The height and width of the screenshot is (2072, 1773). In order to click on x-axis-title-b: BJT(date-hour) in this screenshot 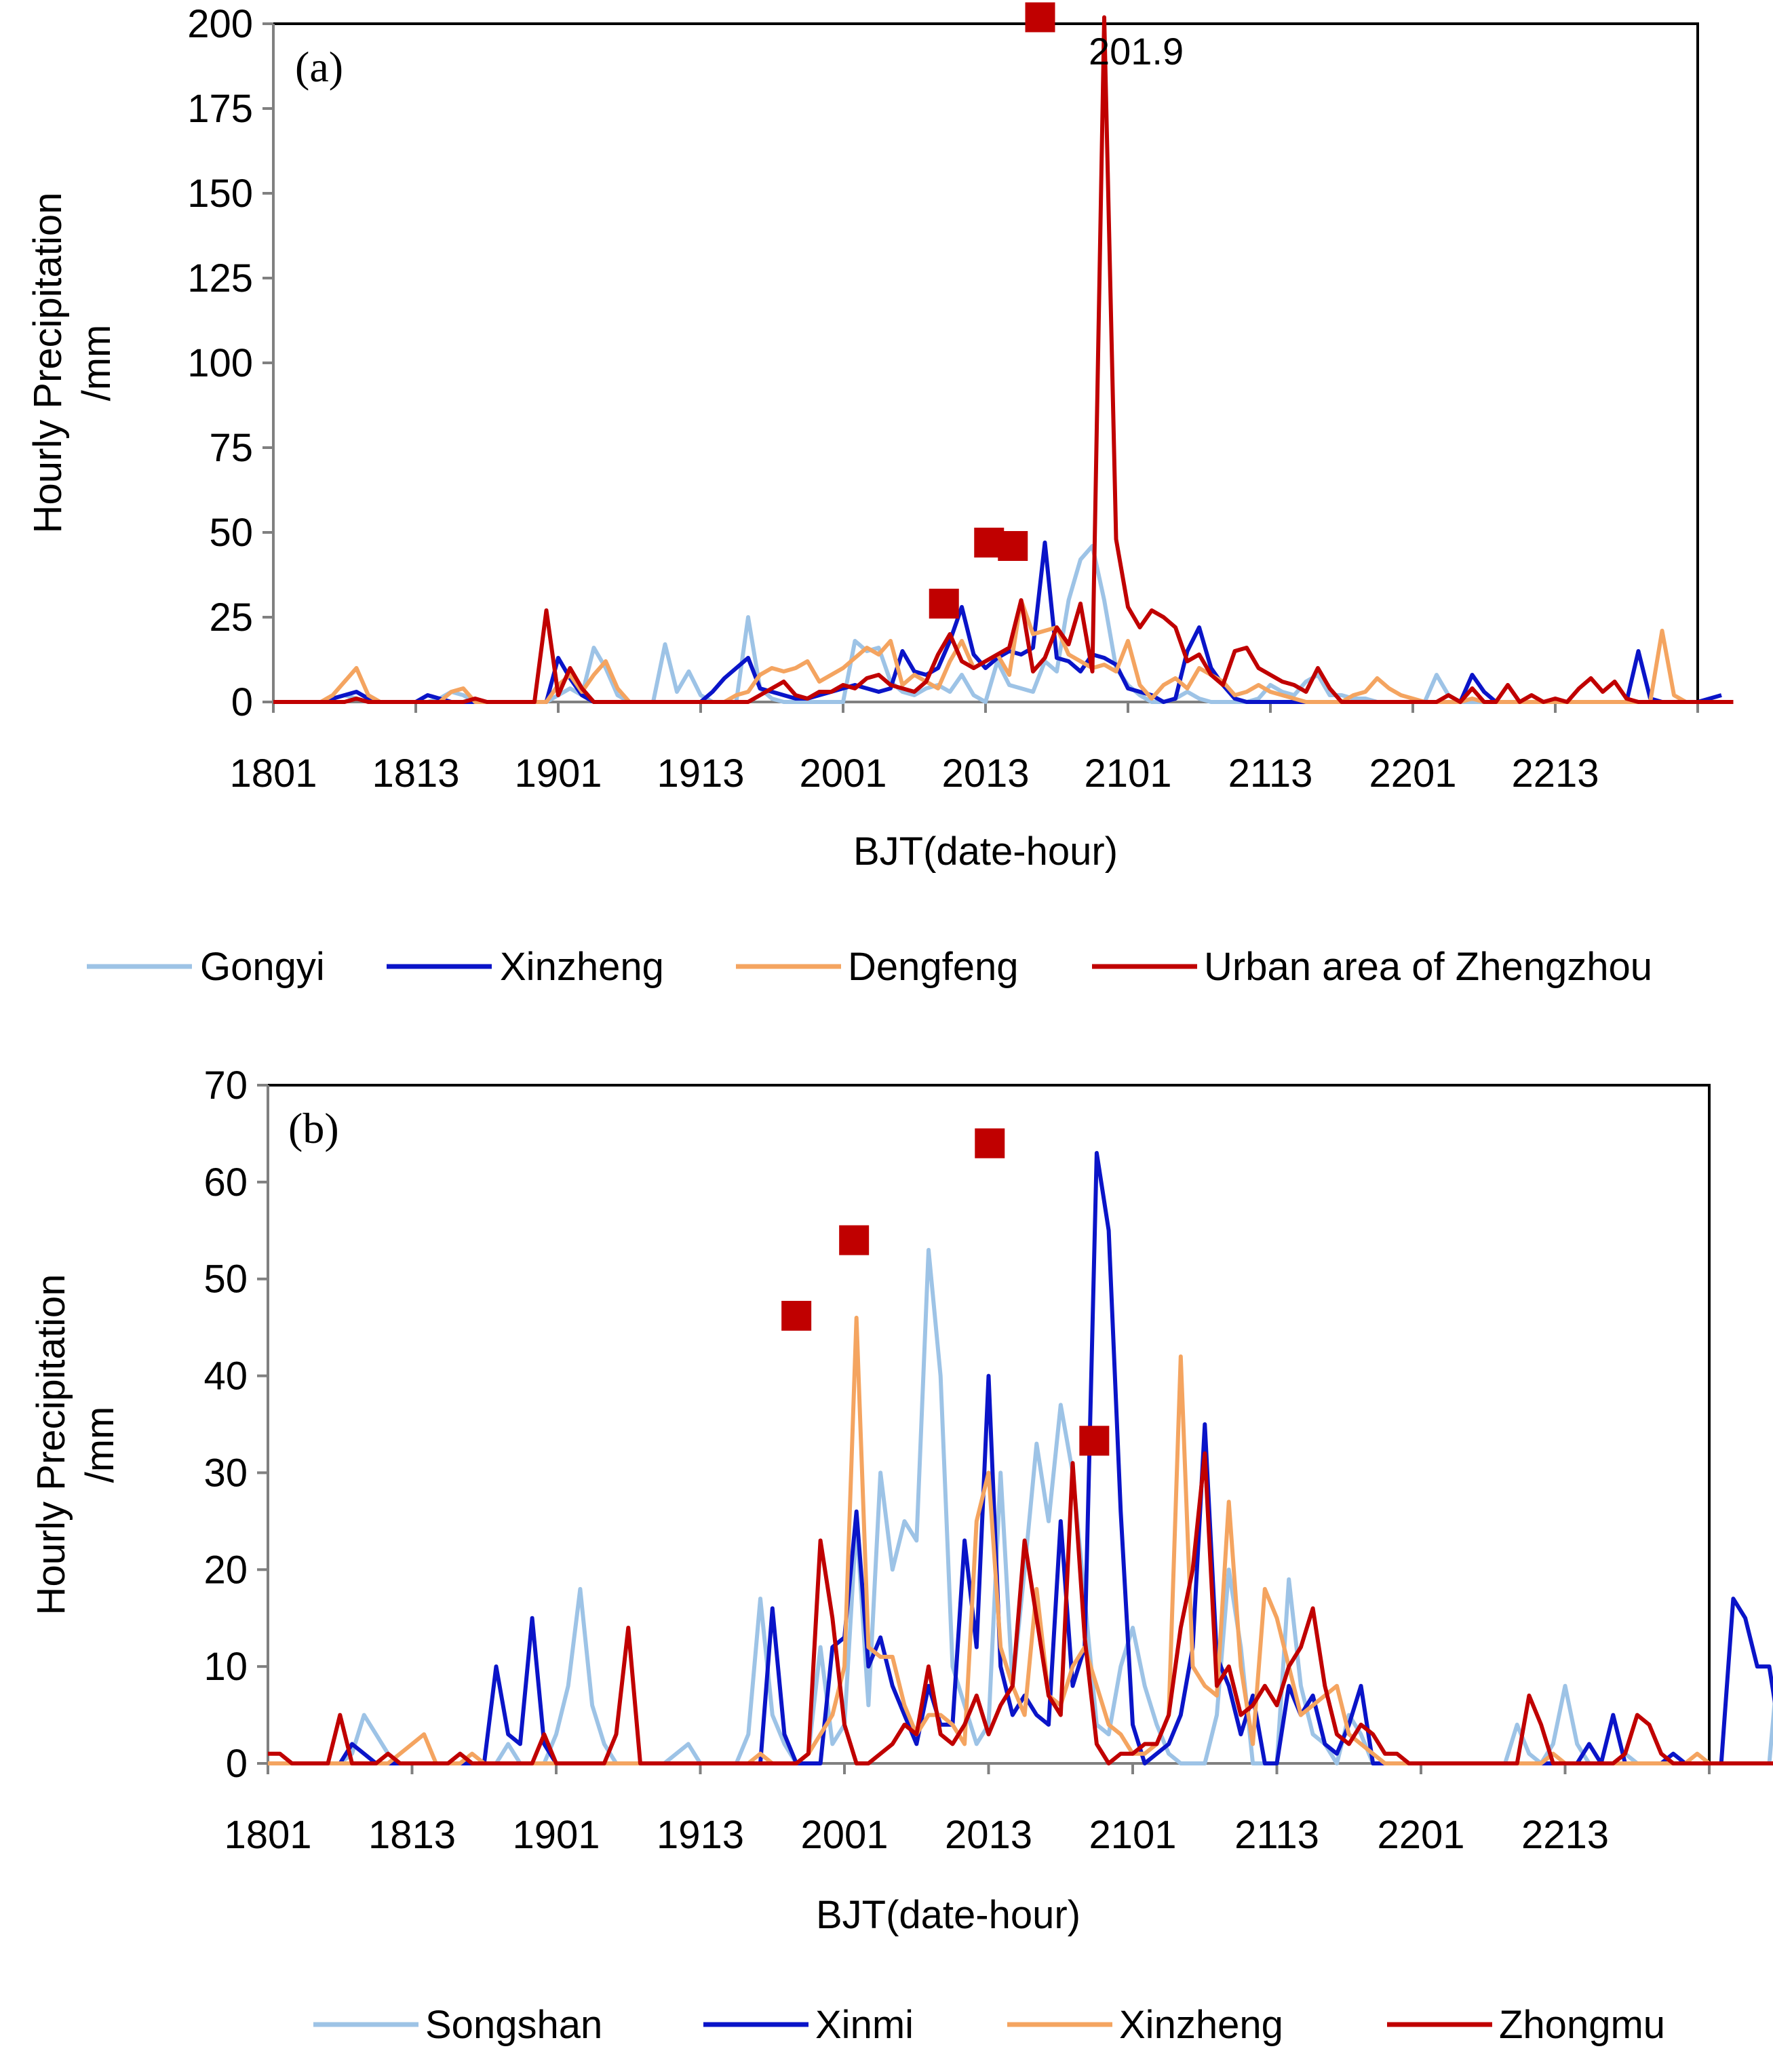, I will do `click(948, 1915)`.